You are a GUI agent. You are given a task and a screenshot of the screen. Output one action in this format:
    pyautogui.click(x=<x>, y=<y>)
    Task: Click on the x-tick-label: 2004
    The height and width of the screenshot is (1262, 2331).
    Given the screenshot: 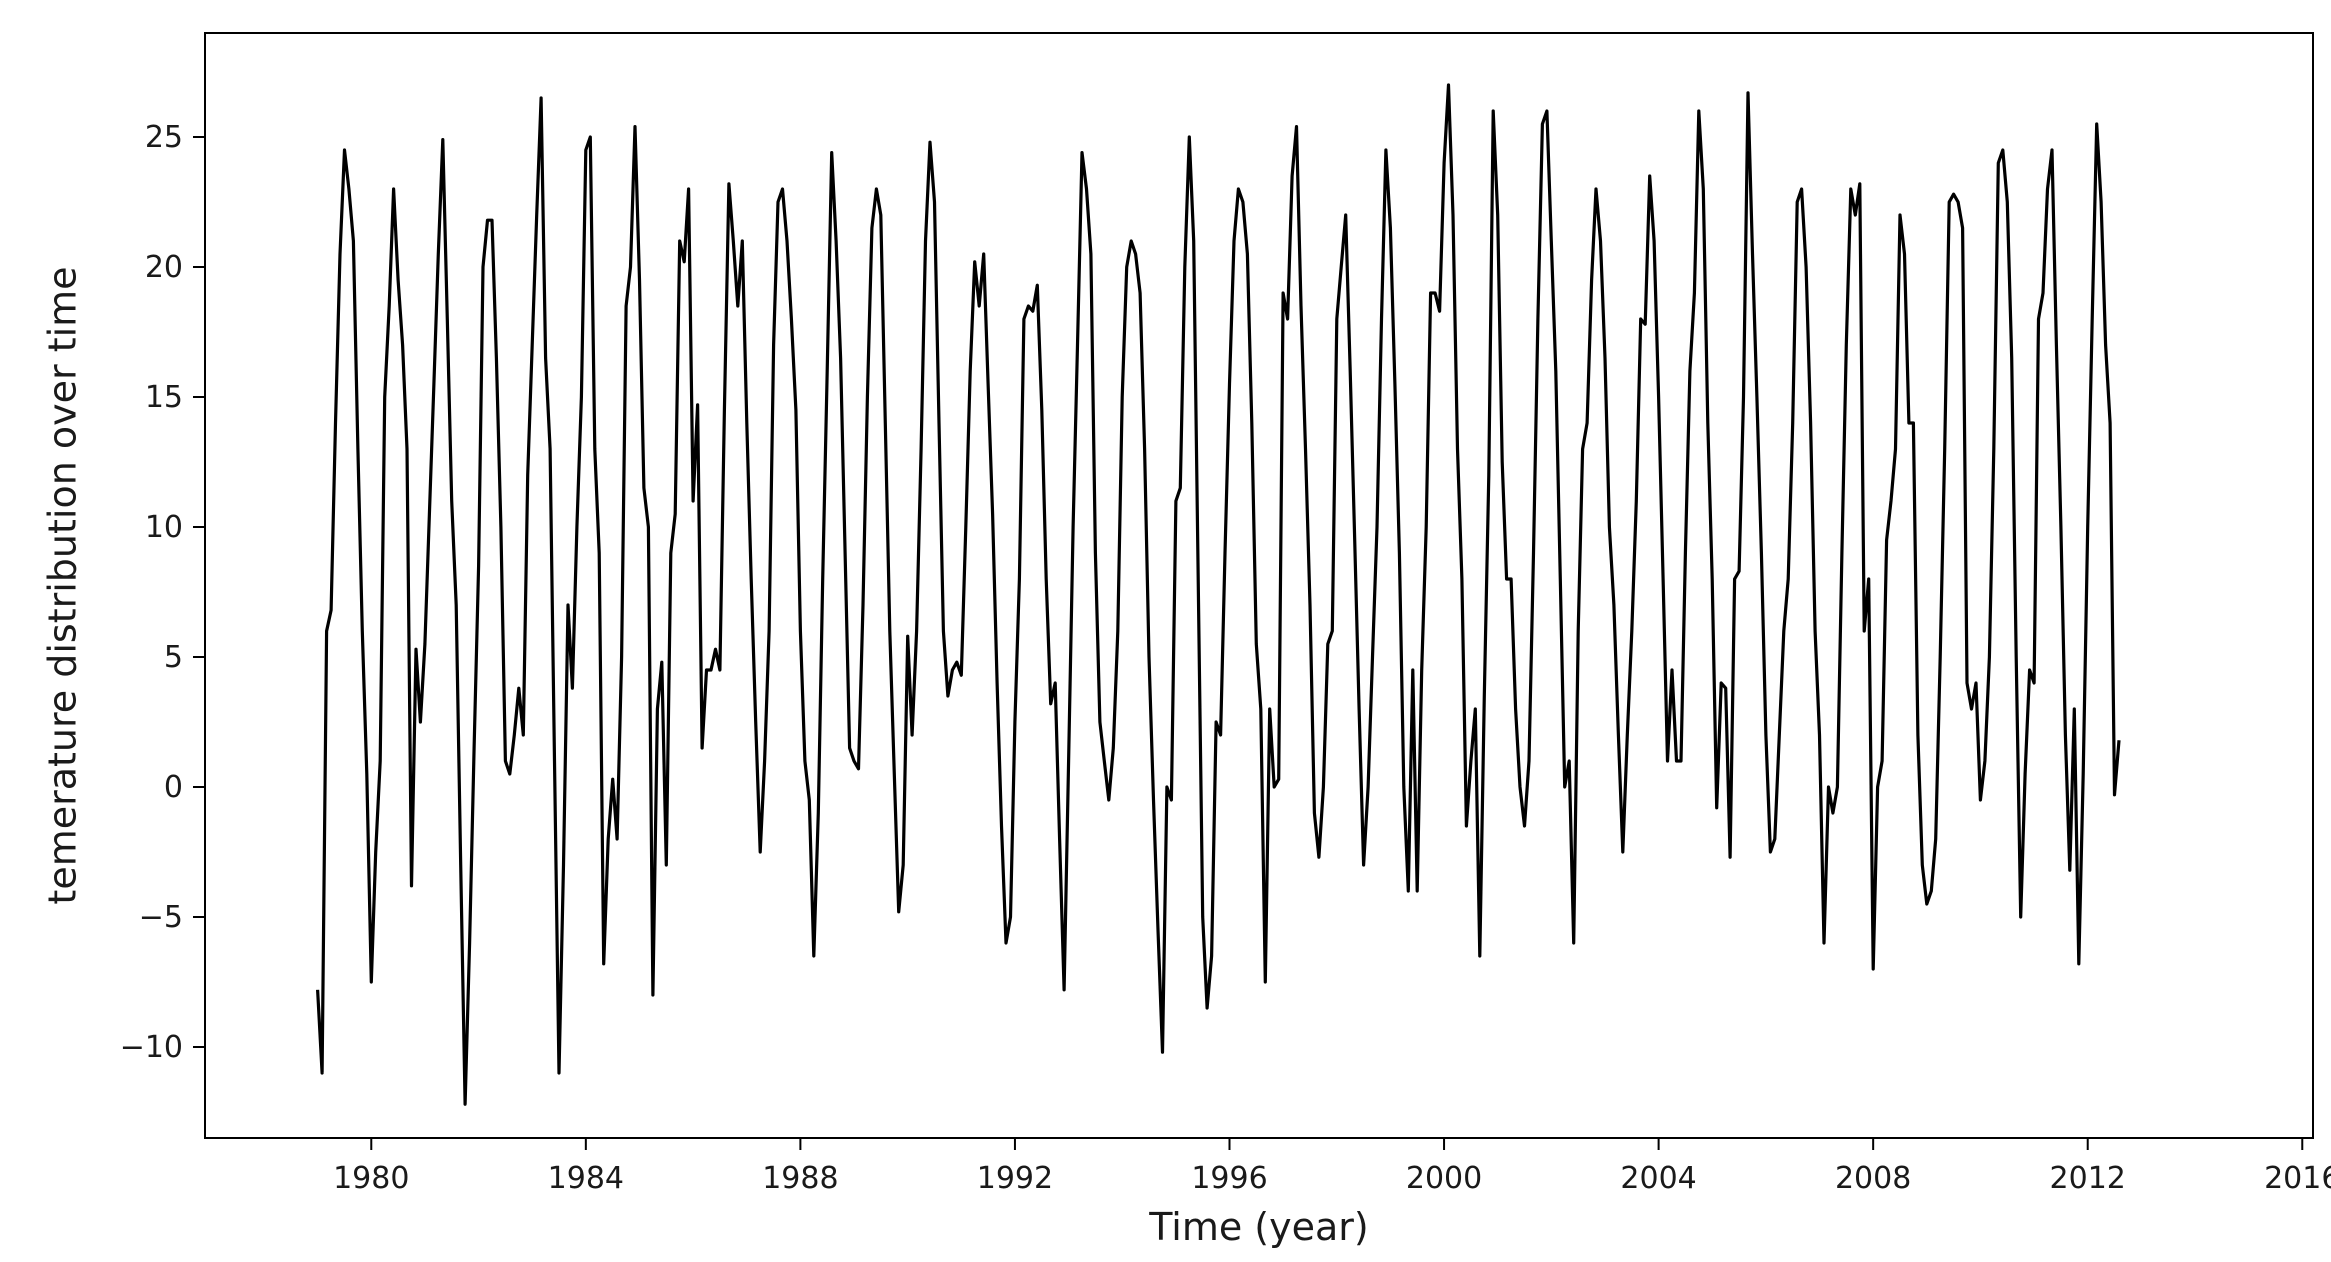 What is the action you would take?
    pyautogui.click(x=1658, y=1178)
    